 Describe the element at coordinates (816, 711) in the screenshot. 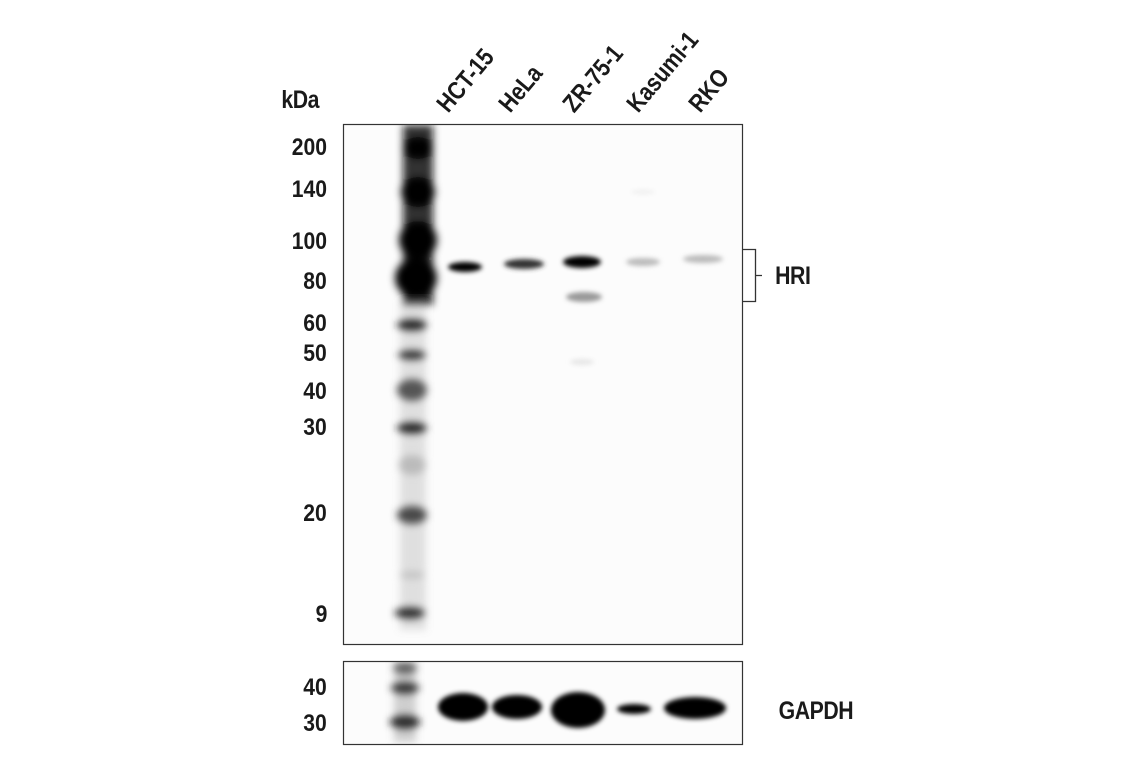

I see `control-label: GAPDH` at that location.